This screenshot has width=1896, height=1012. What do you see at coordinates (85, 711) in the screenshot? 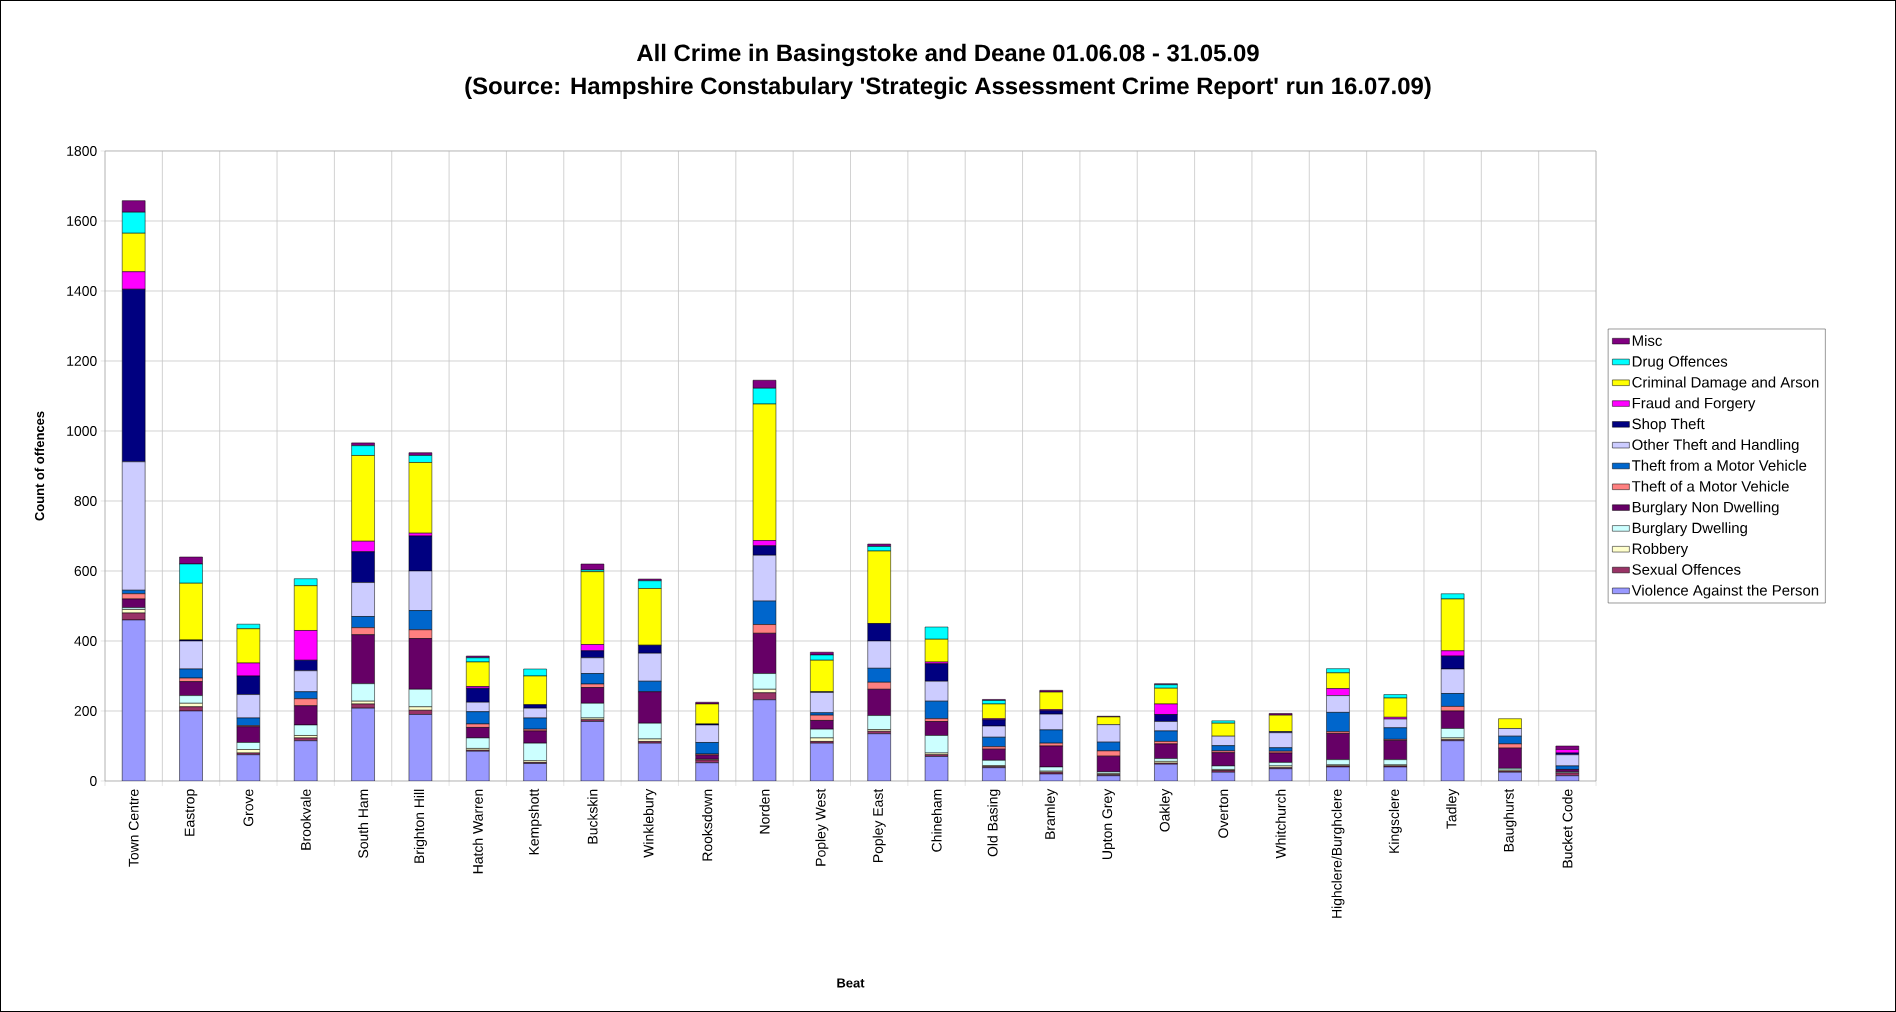
I see `y-tick-label: 200` at bounding box center [85, 711].